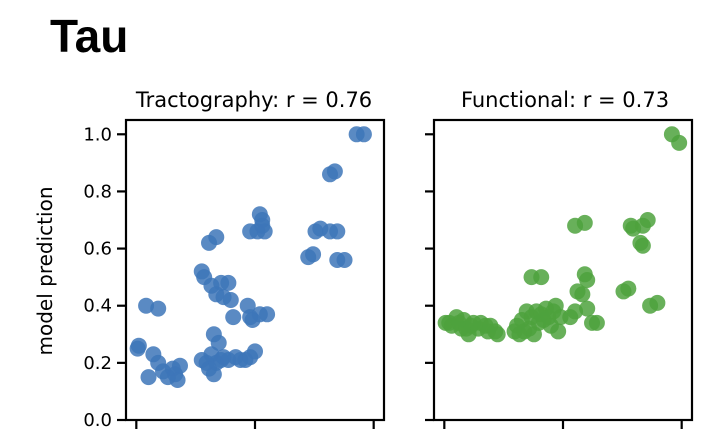 The width and height of the screenshot is (720, 438). What do you see at coordinates (89, 36) in the screenshot?
I see `figure-title: Tau` at bounding box center [89, 36].